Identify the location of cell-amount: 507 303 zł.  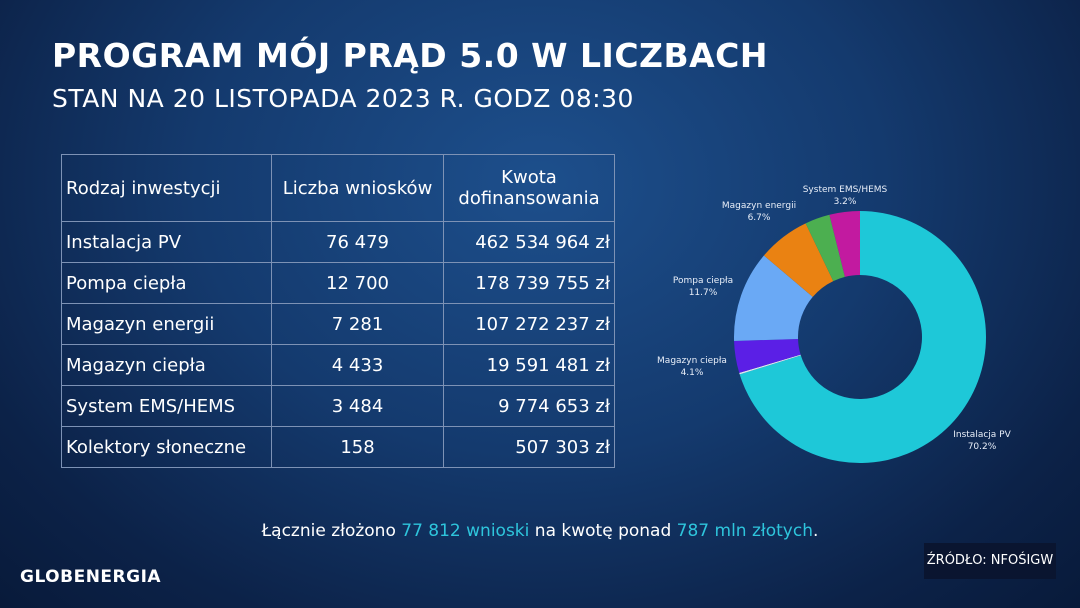
(529, 447).